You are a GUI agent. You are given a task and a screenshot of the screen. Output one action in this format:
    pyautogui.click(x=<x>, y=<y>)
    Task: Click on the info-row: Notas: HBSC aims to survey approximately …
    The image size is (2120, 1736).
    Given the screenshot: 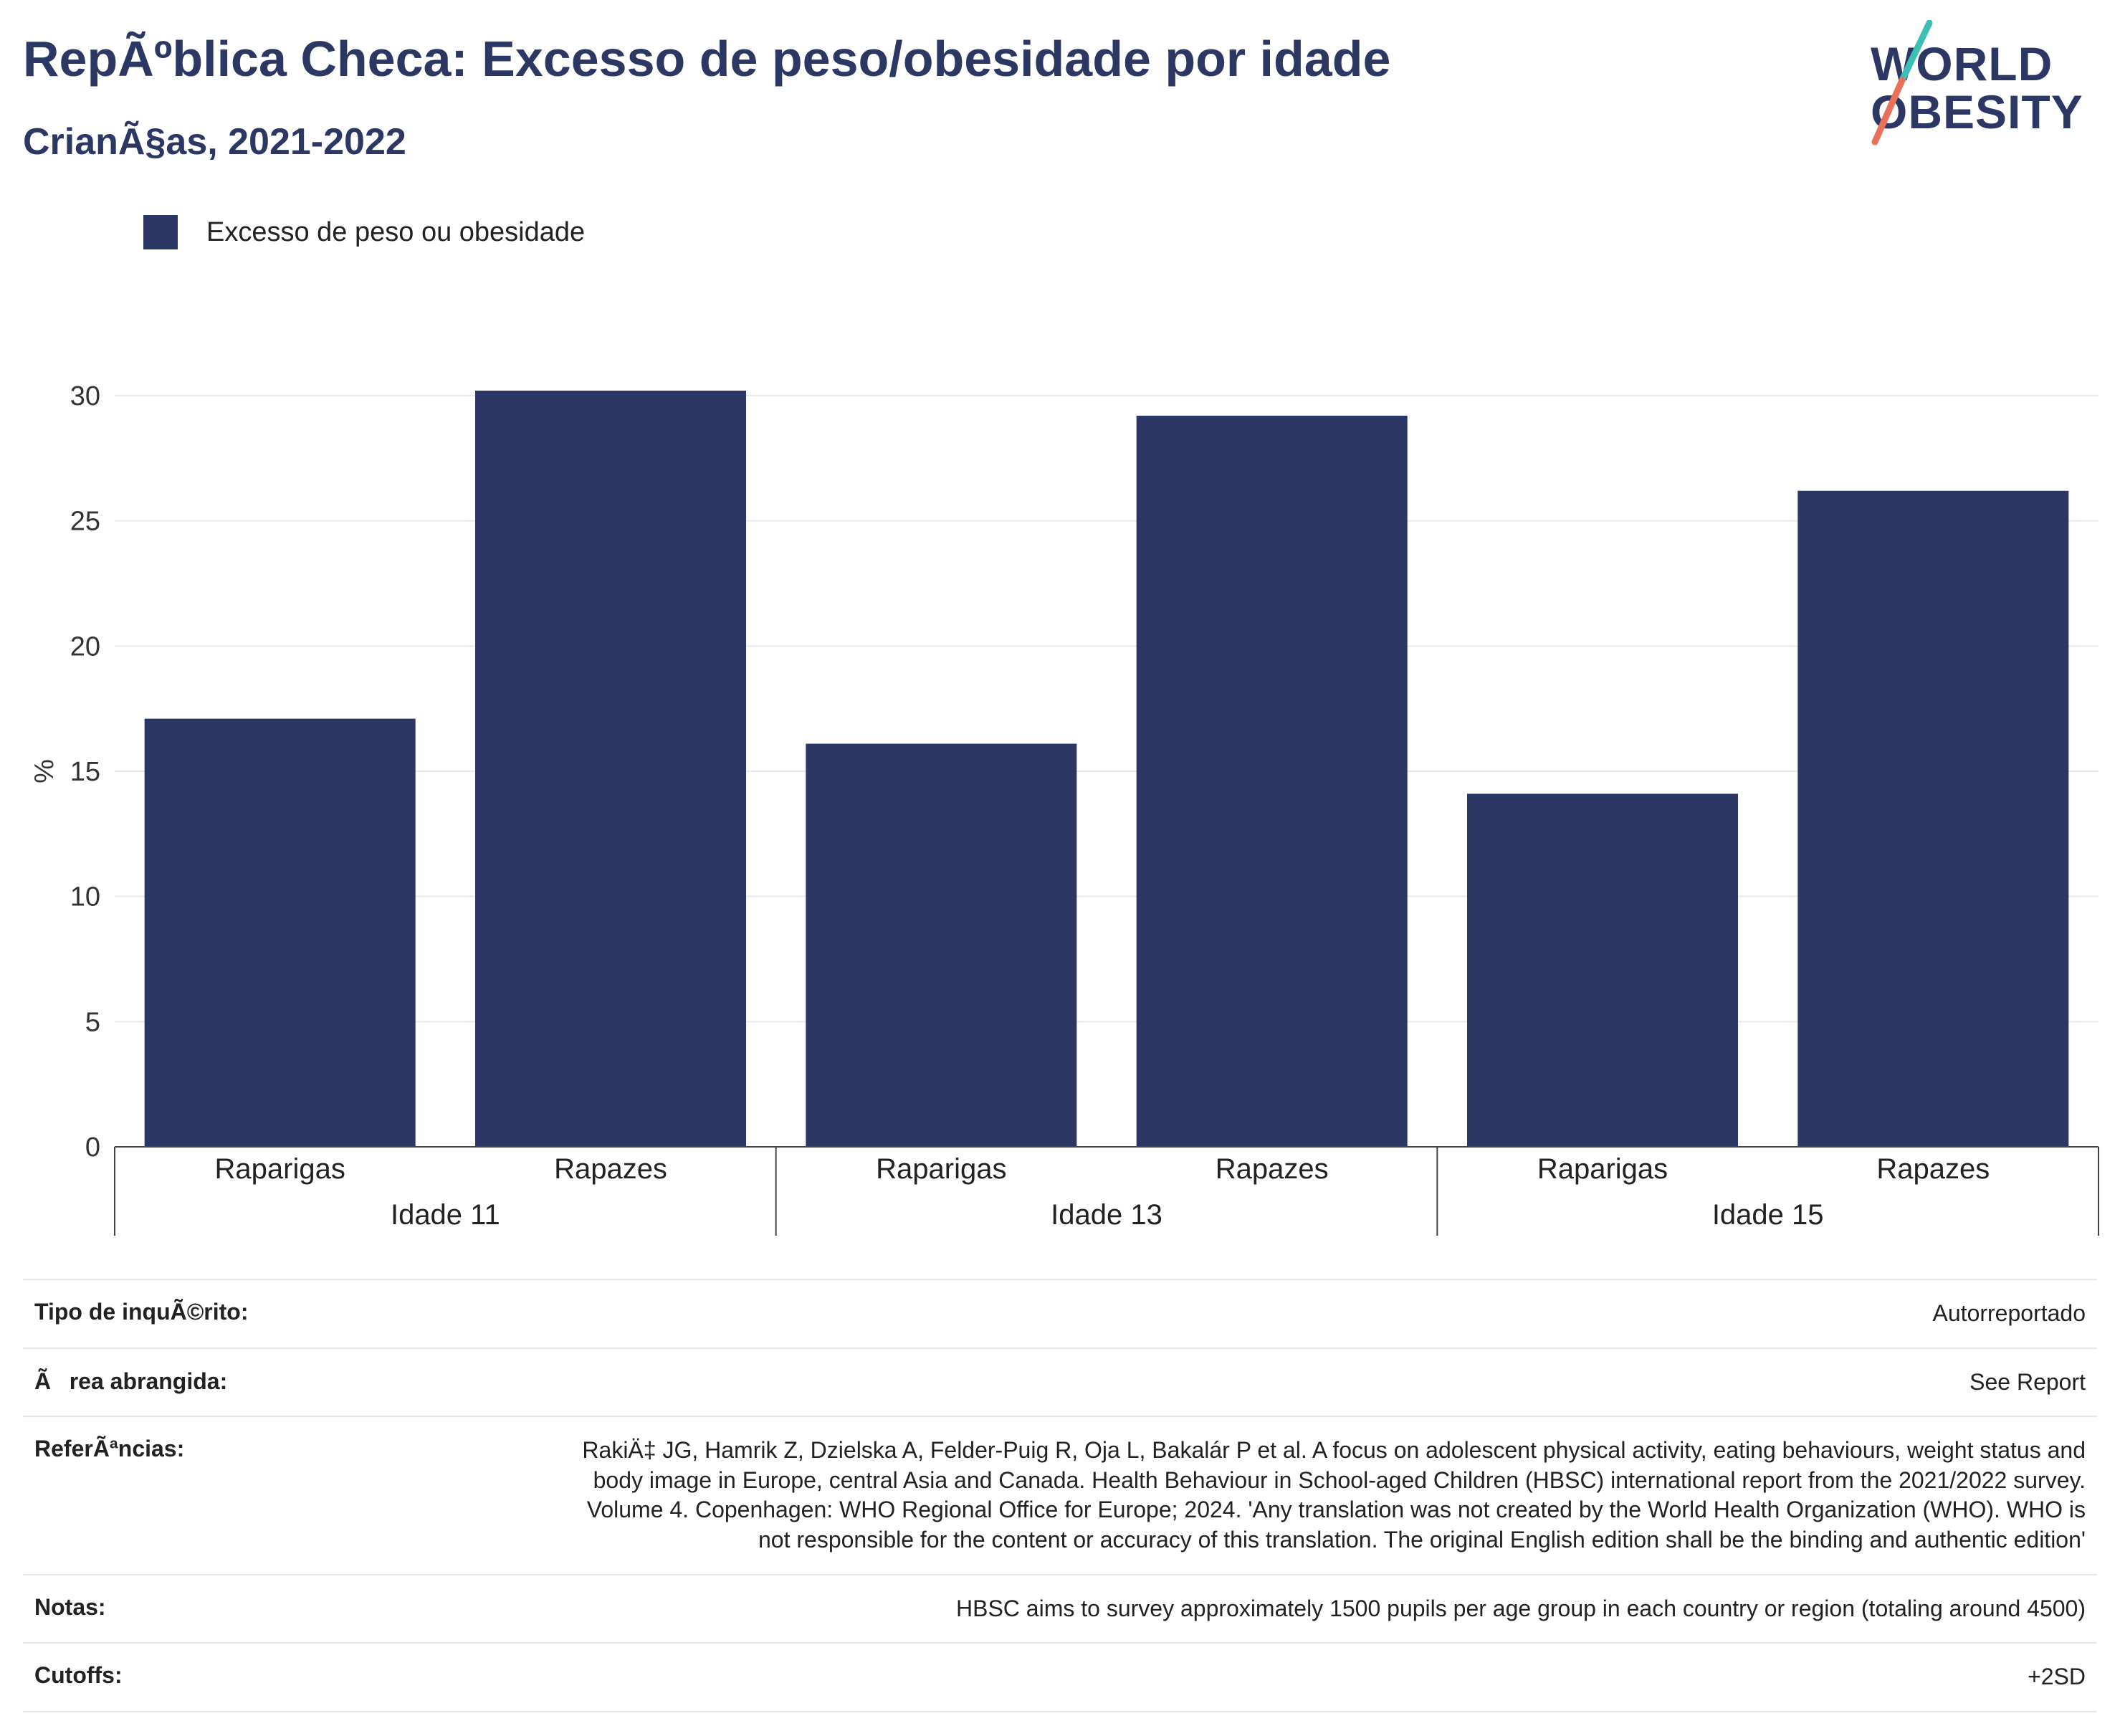 What is the action you would take?
    pyautogui.click(x=1060, y=1608)
    